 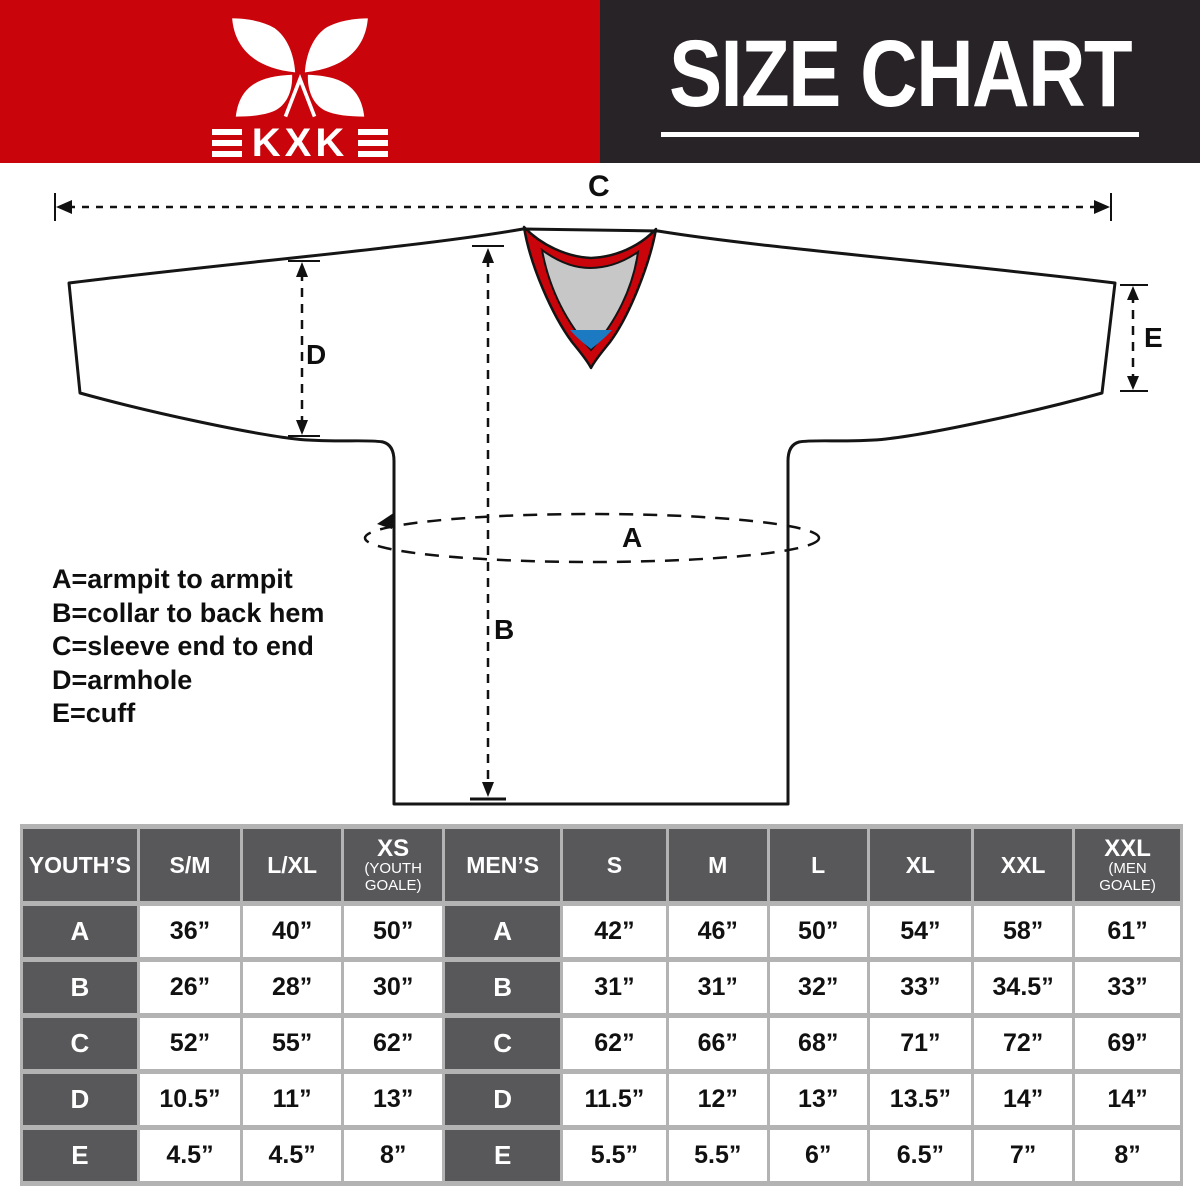 What do you see at coordinates (1127, 931) in the screenshot?
I see `cell: 61”` at bounding box center [1127, 931].